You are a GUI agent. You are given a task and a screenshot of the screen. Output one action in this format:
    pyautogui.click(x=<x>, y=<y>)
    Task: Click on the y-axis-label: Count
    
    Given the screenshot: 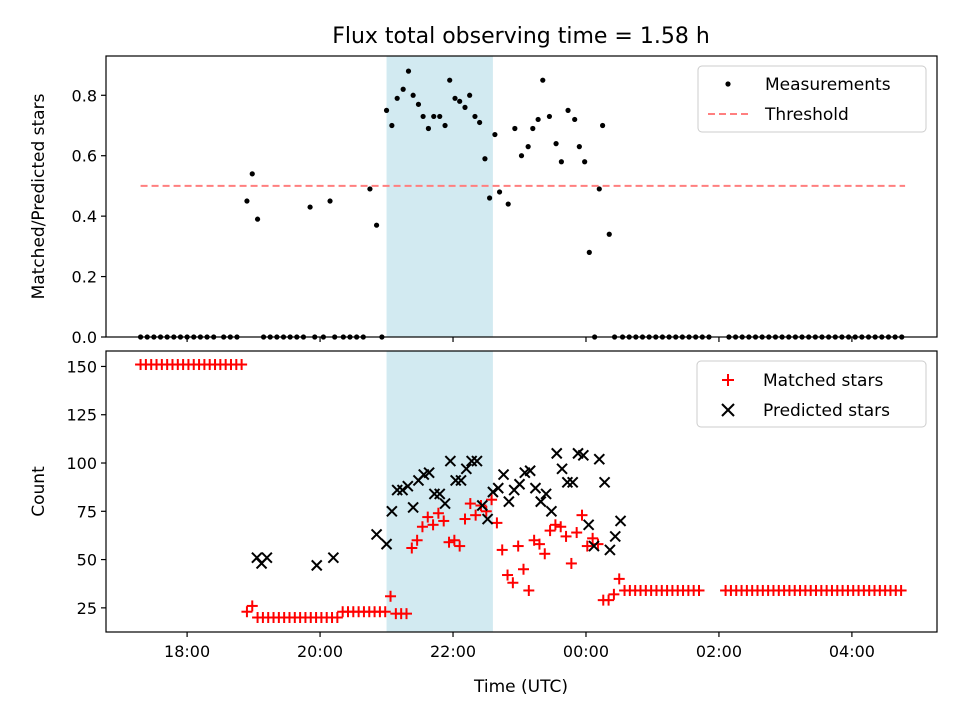 What is the action you would take?
    pyautogui.click(x=39, y=491)
    